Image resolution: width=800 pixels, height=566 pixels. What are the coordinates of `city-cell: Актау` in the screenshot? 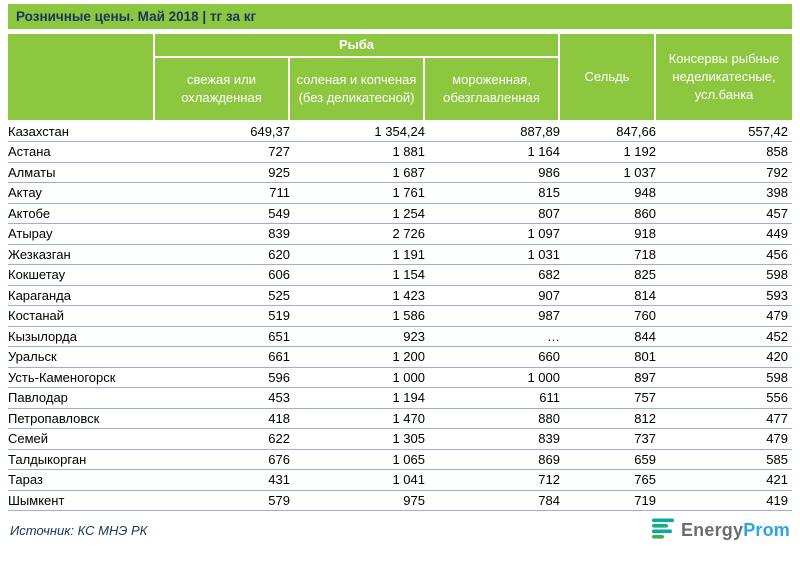 It's located at (81, 193).